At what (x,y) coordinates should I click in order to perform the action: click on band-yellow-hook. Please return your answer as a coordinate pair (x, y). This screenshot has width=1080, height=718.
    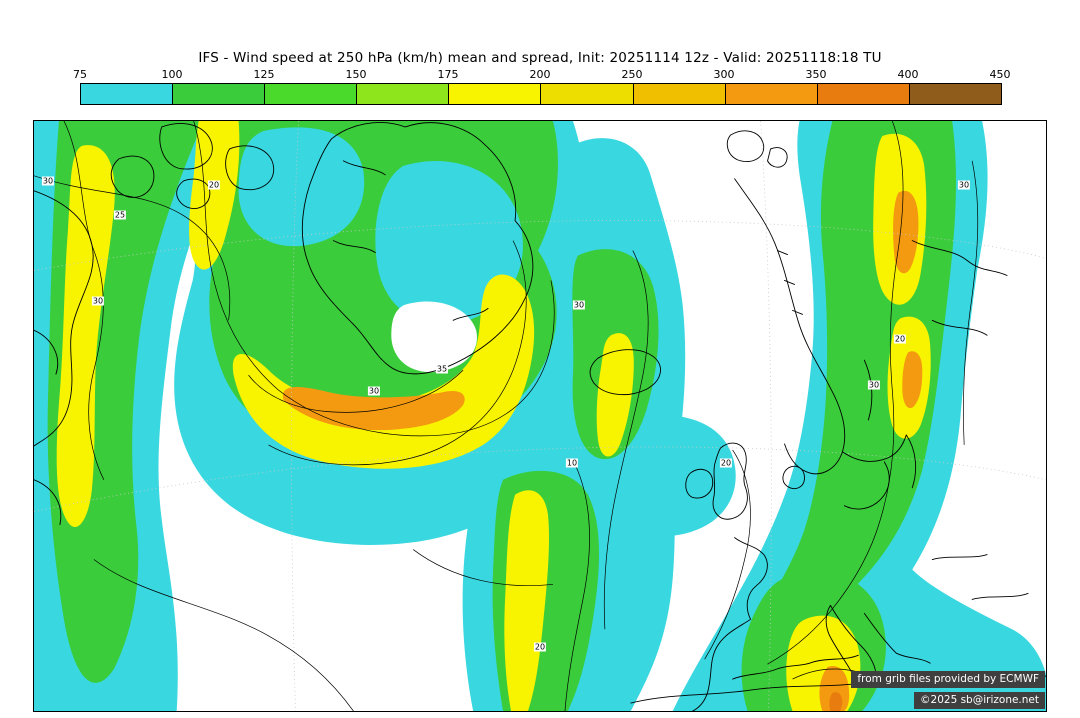
    Looking at the image, I should click on (383, 371).